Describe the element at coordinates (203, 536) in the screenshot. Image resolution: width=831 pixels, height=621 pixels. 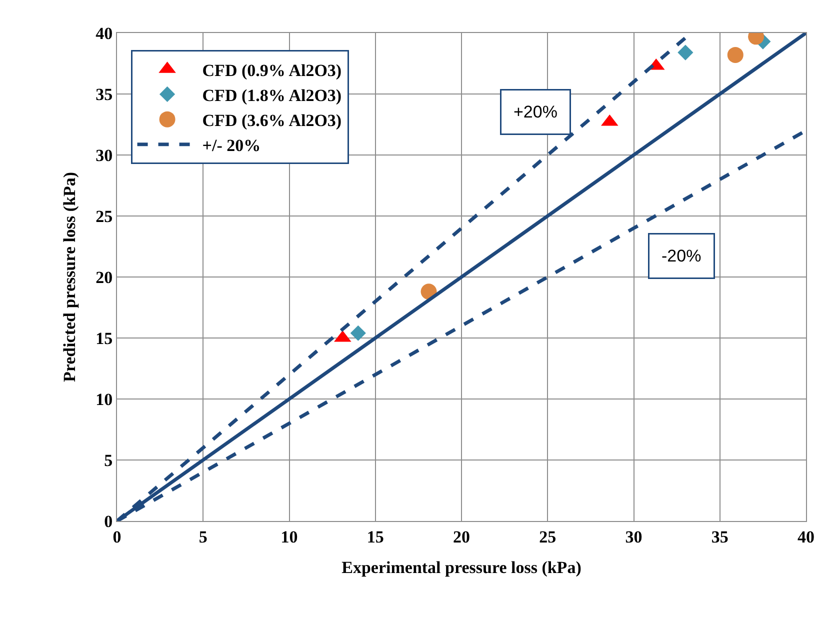
I see `x-tick-label: 5` at that location.